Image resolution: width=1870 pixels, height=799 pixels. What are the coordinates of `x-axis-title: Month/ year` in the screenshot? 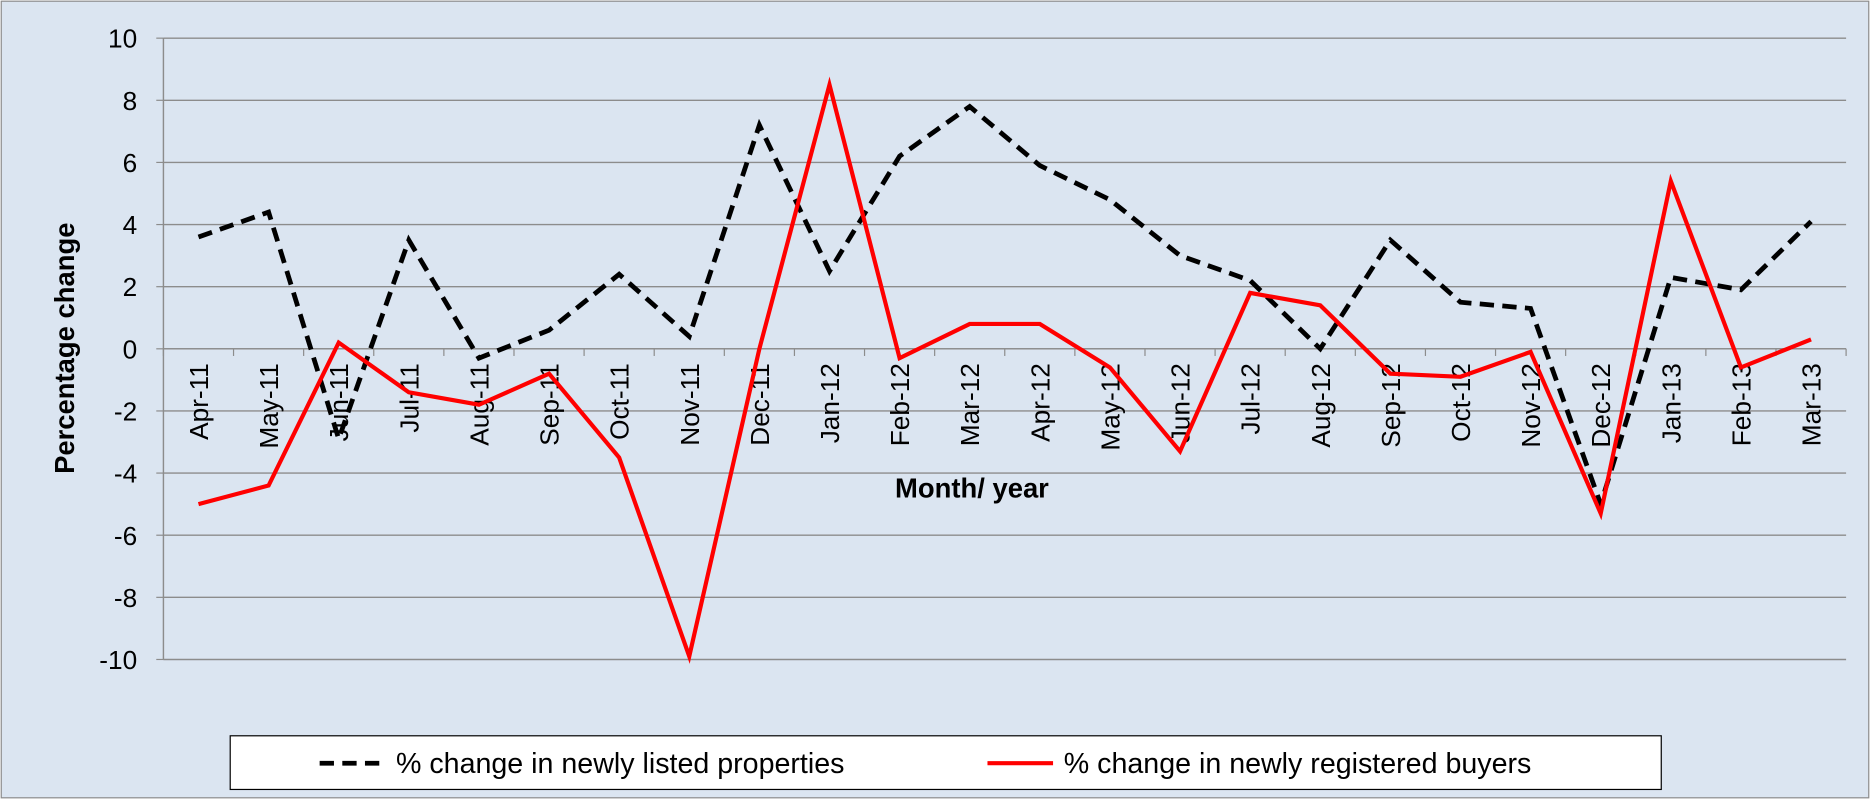 It's located at (972, 487).